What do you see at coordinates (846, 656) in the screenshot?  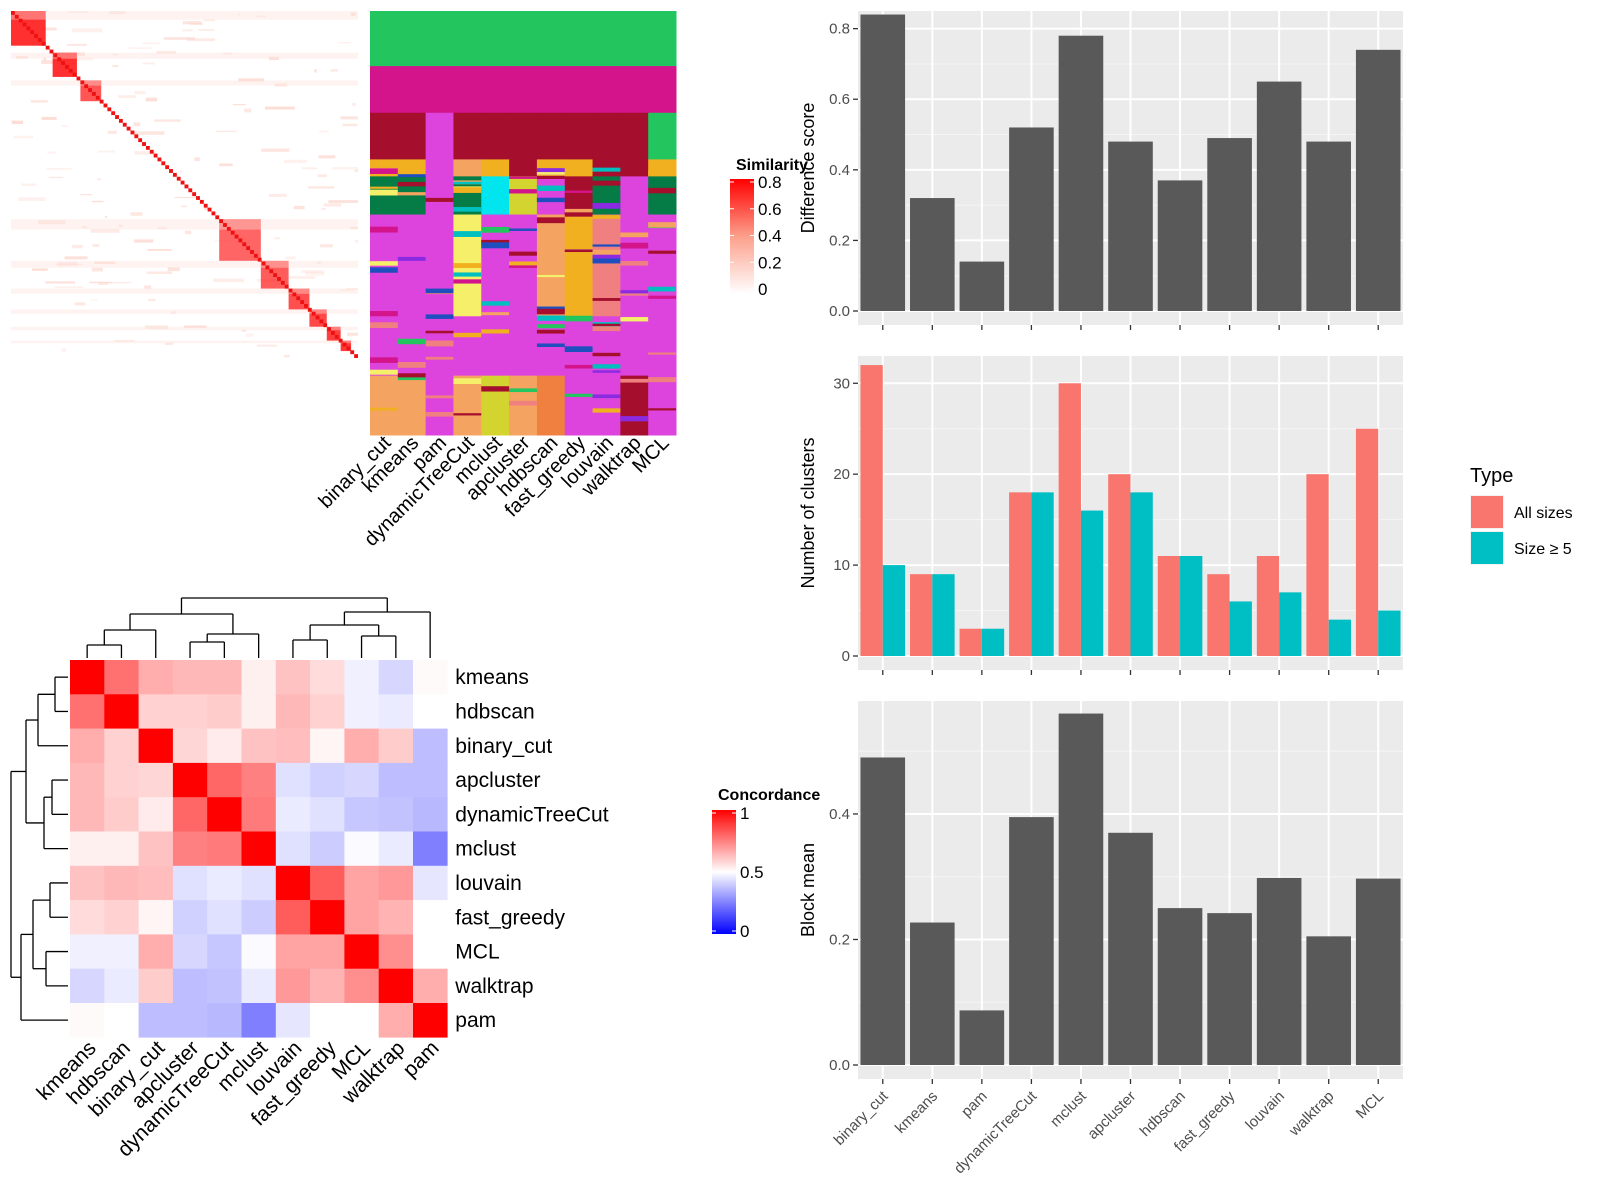 I see `y-tick-label: 0` at bounding box center [846, 656].